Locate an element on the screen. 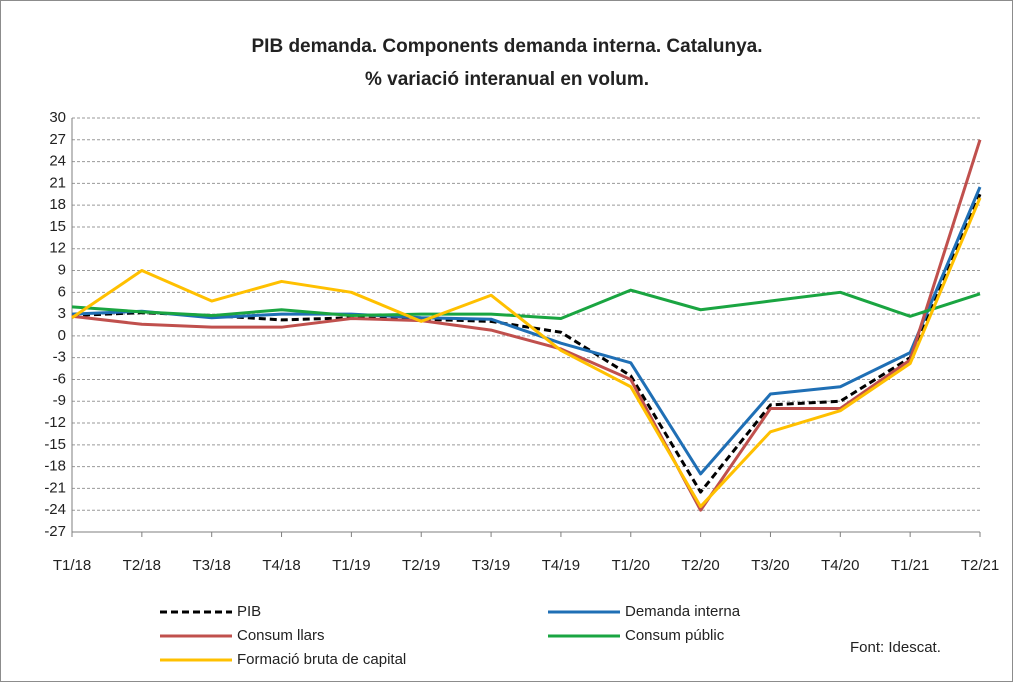  x-tick-label: T2/20 is located at coordinates (700, 565).